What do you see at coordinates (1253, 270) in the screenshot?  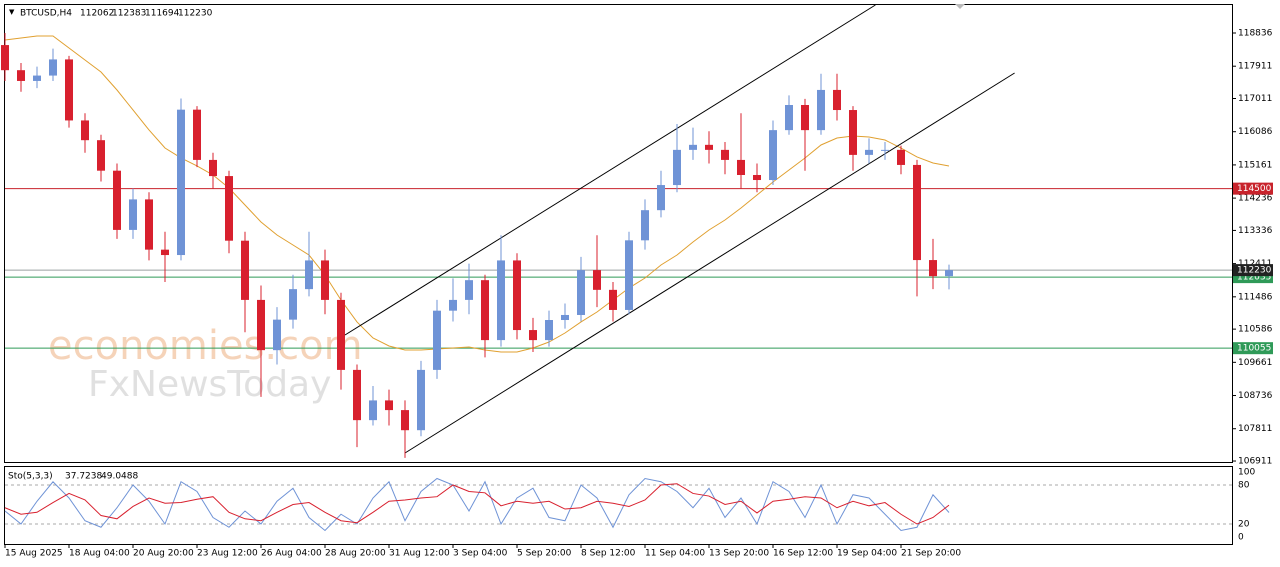 I see `price-label-box` at bounding box center [1253, 270].